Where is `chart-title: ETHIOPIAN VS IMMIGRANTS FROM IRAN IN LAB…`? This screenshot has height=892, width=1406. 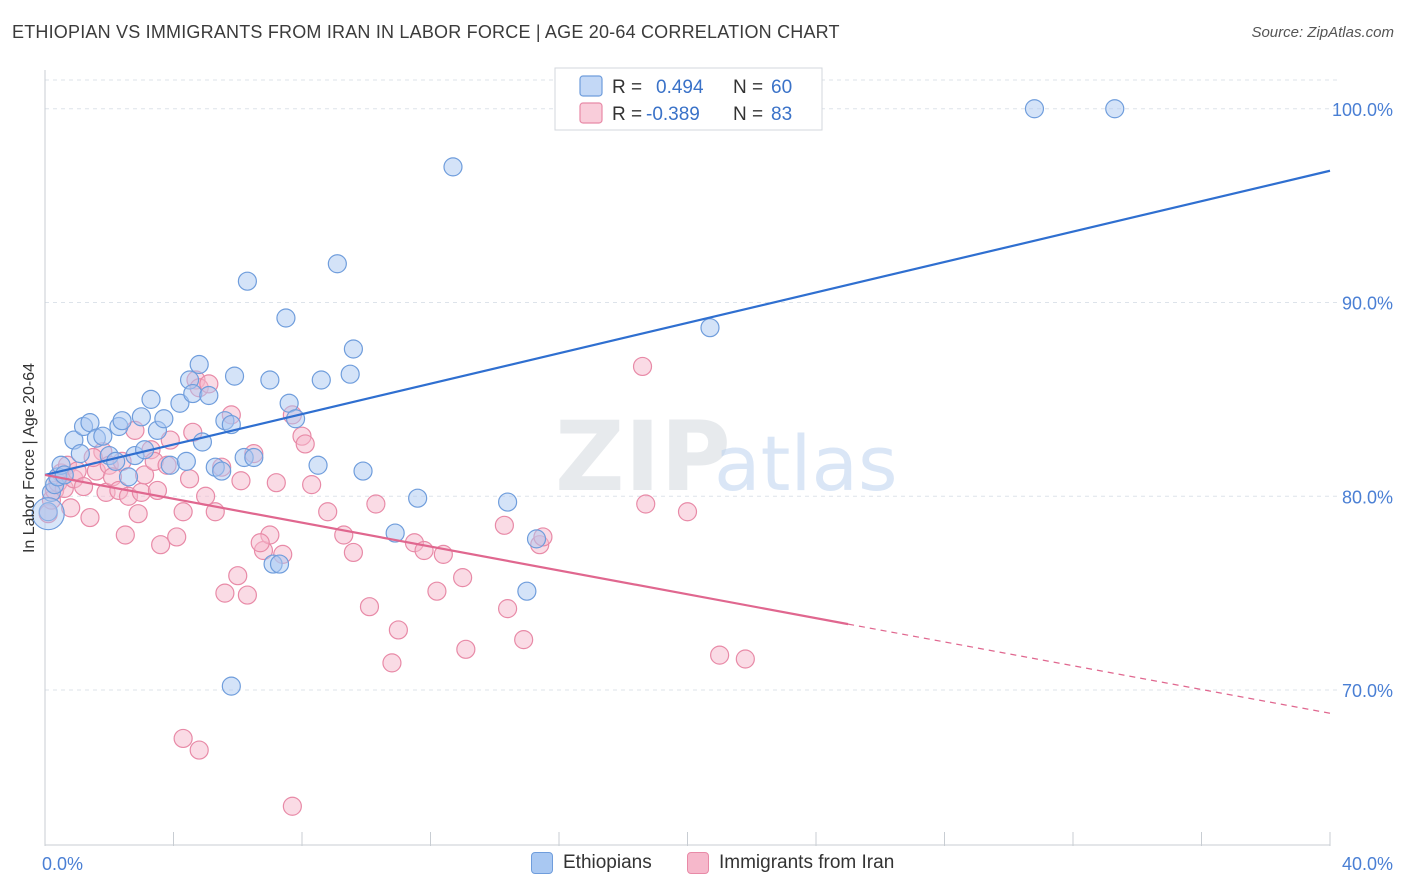 chart-title: ETHIOPIAN VS IMMIGRANTS FROM IRAN IN LAB… is located at coordinates (426, 32).